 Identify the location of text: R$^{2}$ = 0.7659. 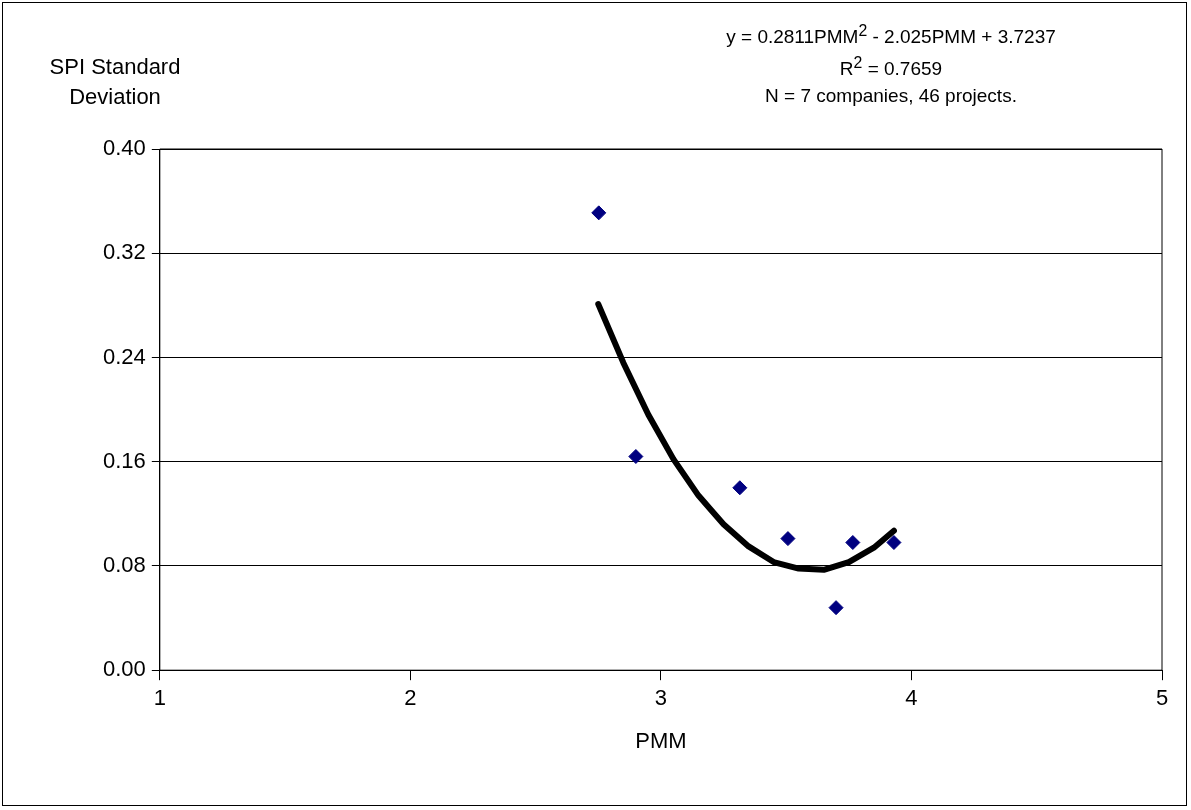
(891, 67).